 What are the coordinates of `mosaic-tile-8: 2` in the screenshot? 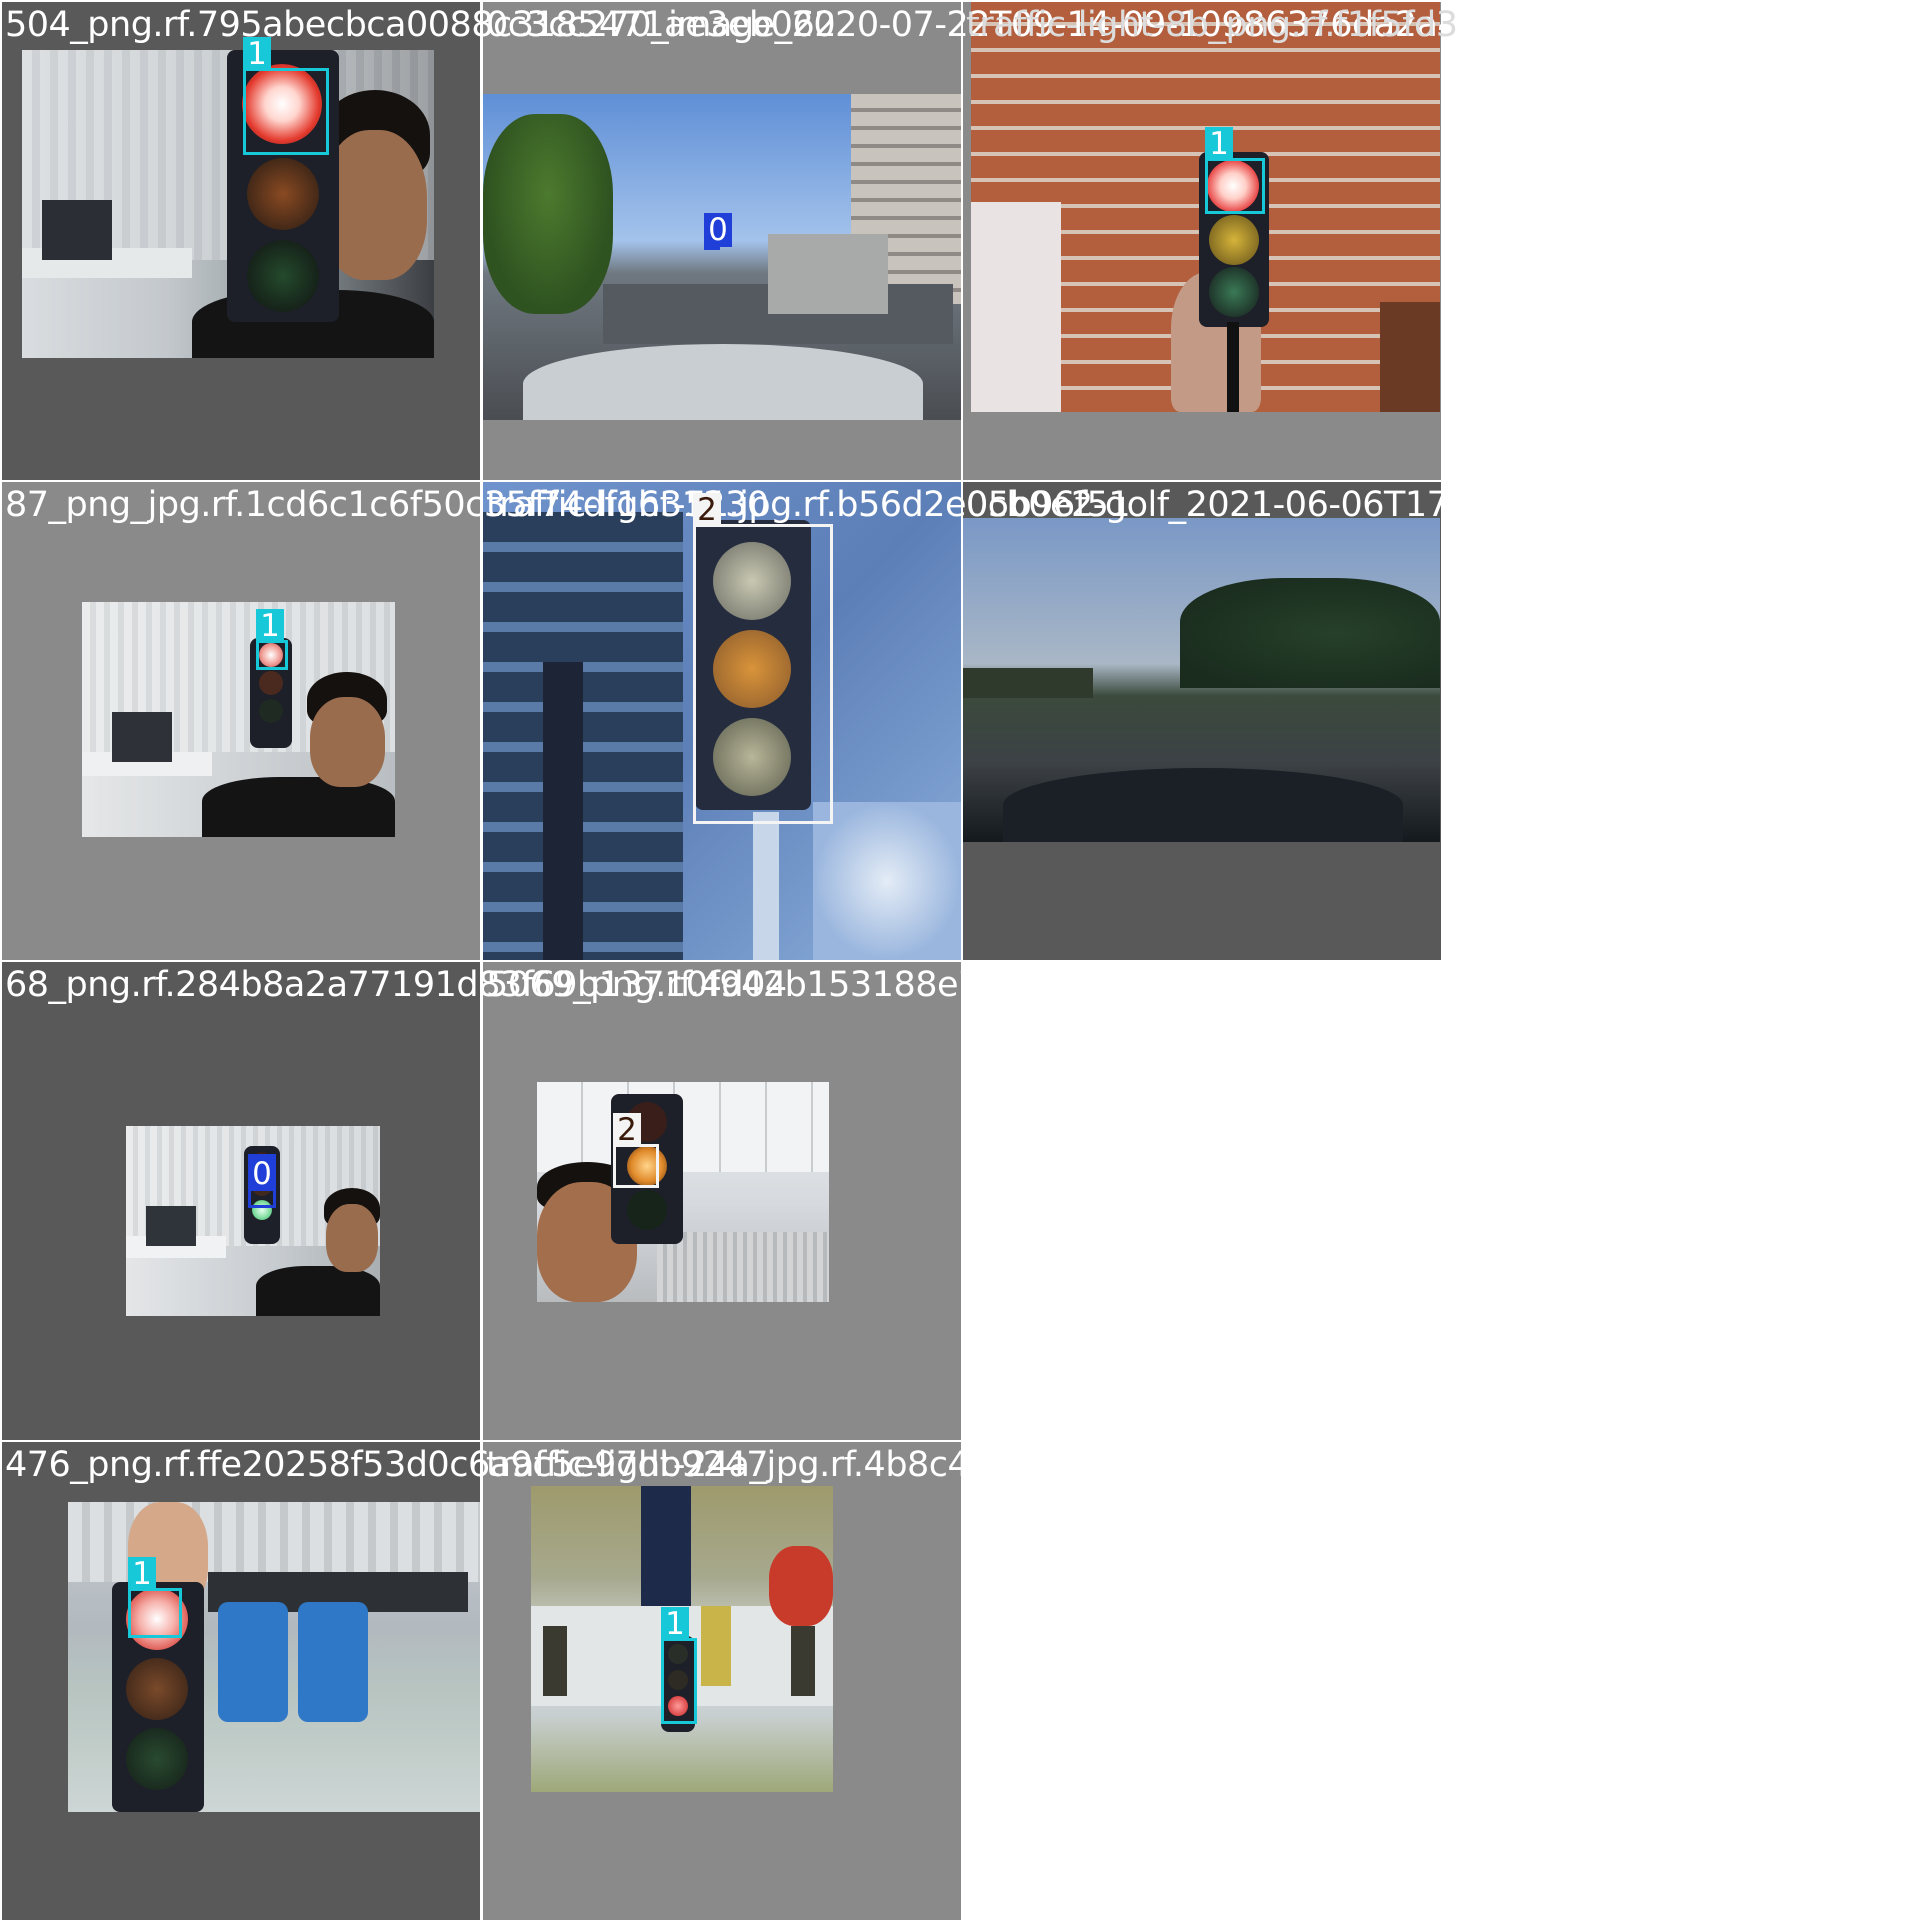 It's located at (722, 1201).